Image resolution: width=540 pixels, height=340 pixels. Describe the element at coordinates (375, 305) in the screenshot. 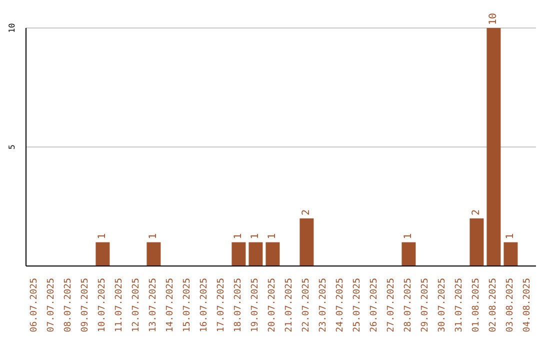

I see `x-tick-label: 26.07.2025` at that location.